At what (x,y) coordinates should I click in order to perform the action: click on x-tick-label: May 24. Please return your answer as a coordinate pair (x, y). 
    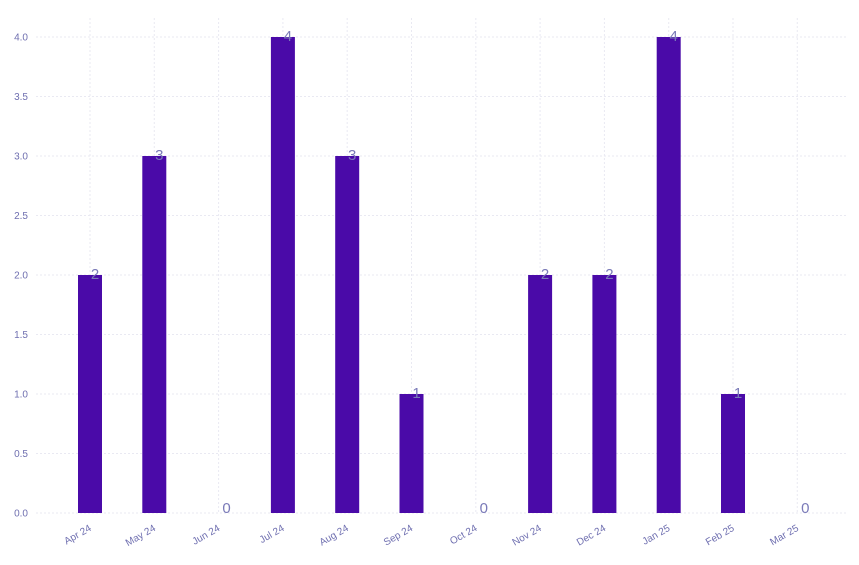
    Looking at the image, I should click on (141, 536).